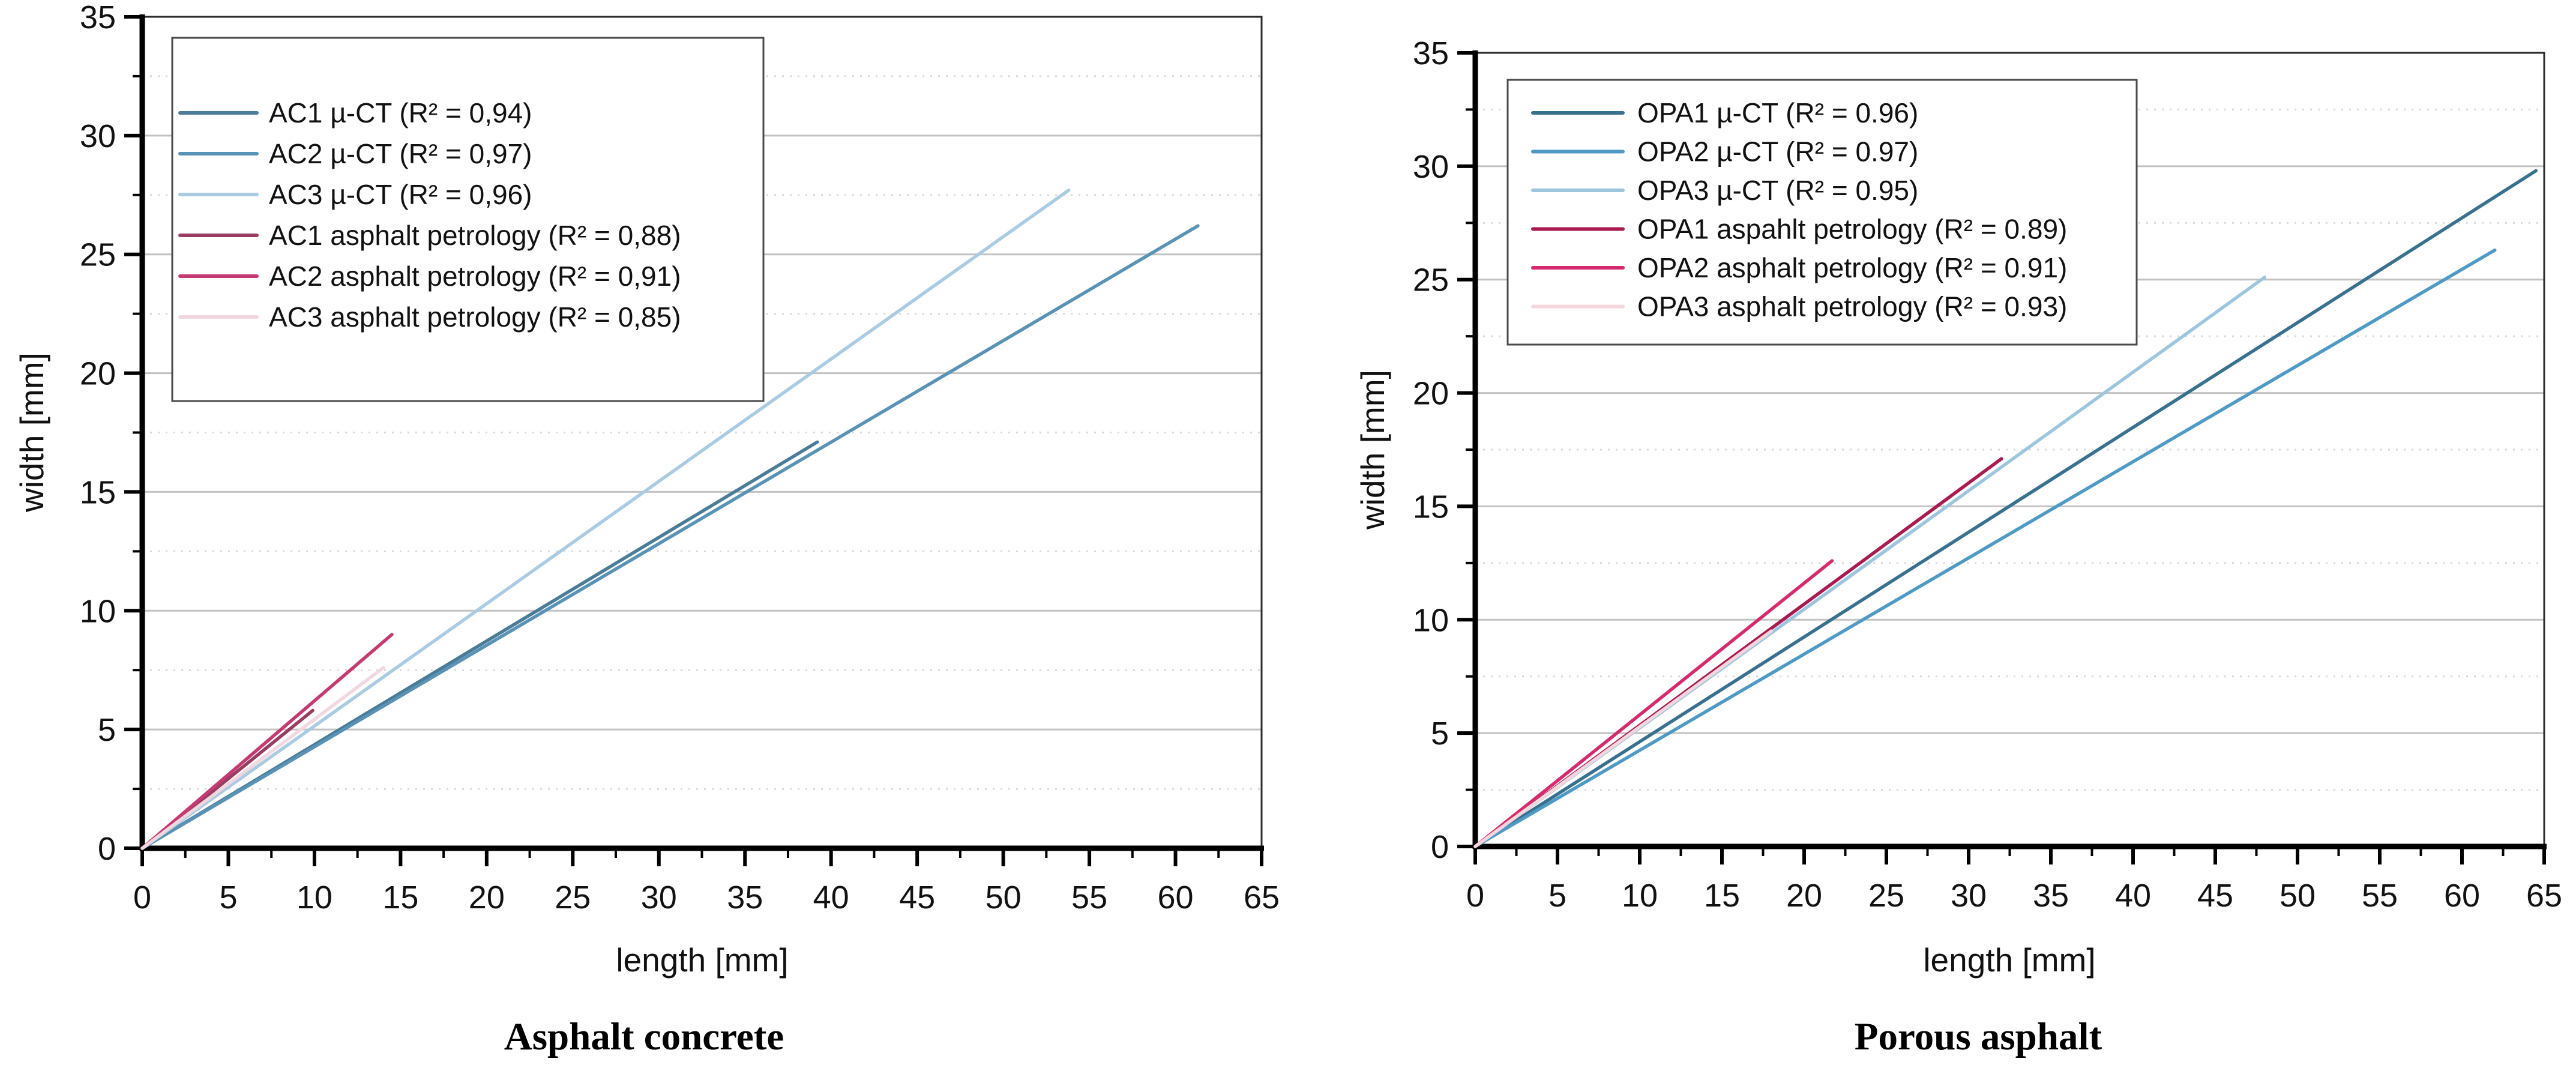  Describe the element at coordinates (1852, 306) in the screenshot. I see `legend-entry-label: OPA3 asphalt petrology (R² = 0.93)` at that location.